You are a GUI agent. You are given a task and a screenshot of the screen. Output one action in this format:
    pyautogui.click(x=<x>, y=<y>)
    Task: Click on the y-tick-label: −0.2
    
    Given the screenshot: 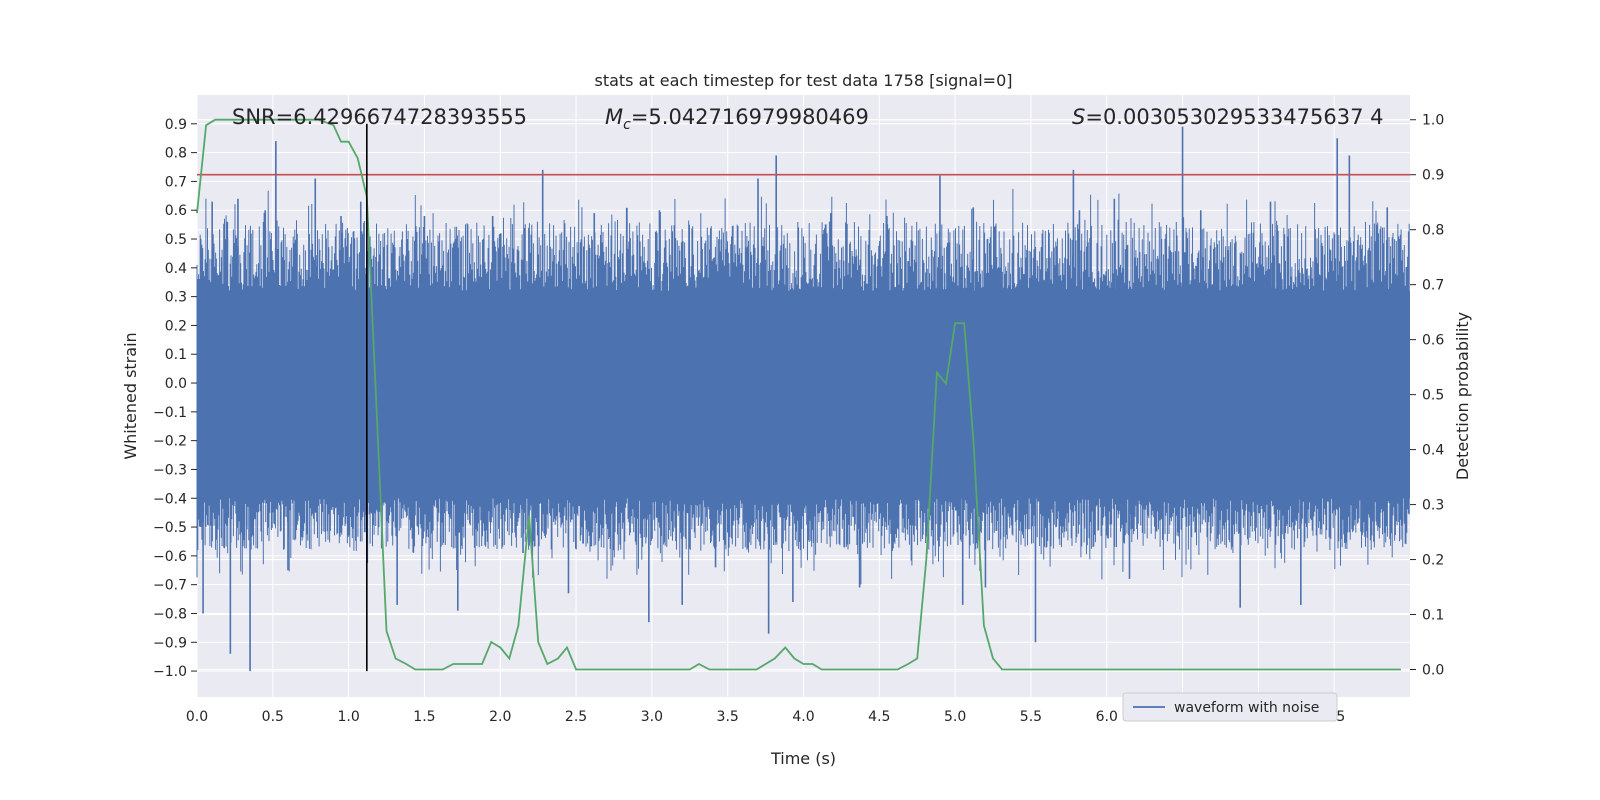 What is the action you would take?
    pyautogui.click(x=170, y=442)
    